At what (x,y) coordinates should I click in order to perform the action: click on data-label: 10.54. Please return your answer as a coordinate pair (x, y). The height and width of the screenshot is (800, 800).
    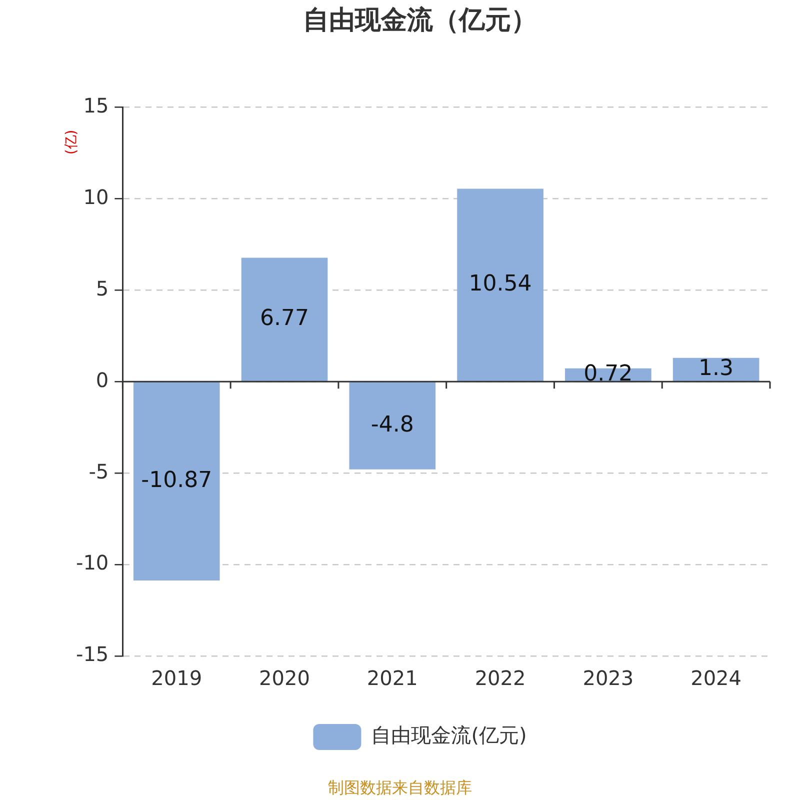
    Looking at the image, I should click on (500, 284).